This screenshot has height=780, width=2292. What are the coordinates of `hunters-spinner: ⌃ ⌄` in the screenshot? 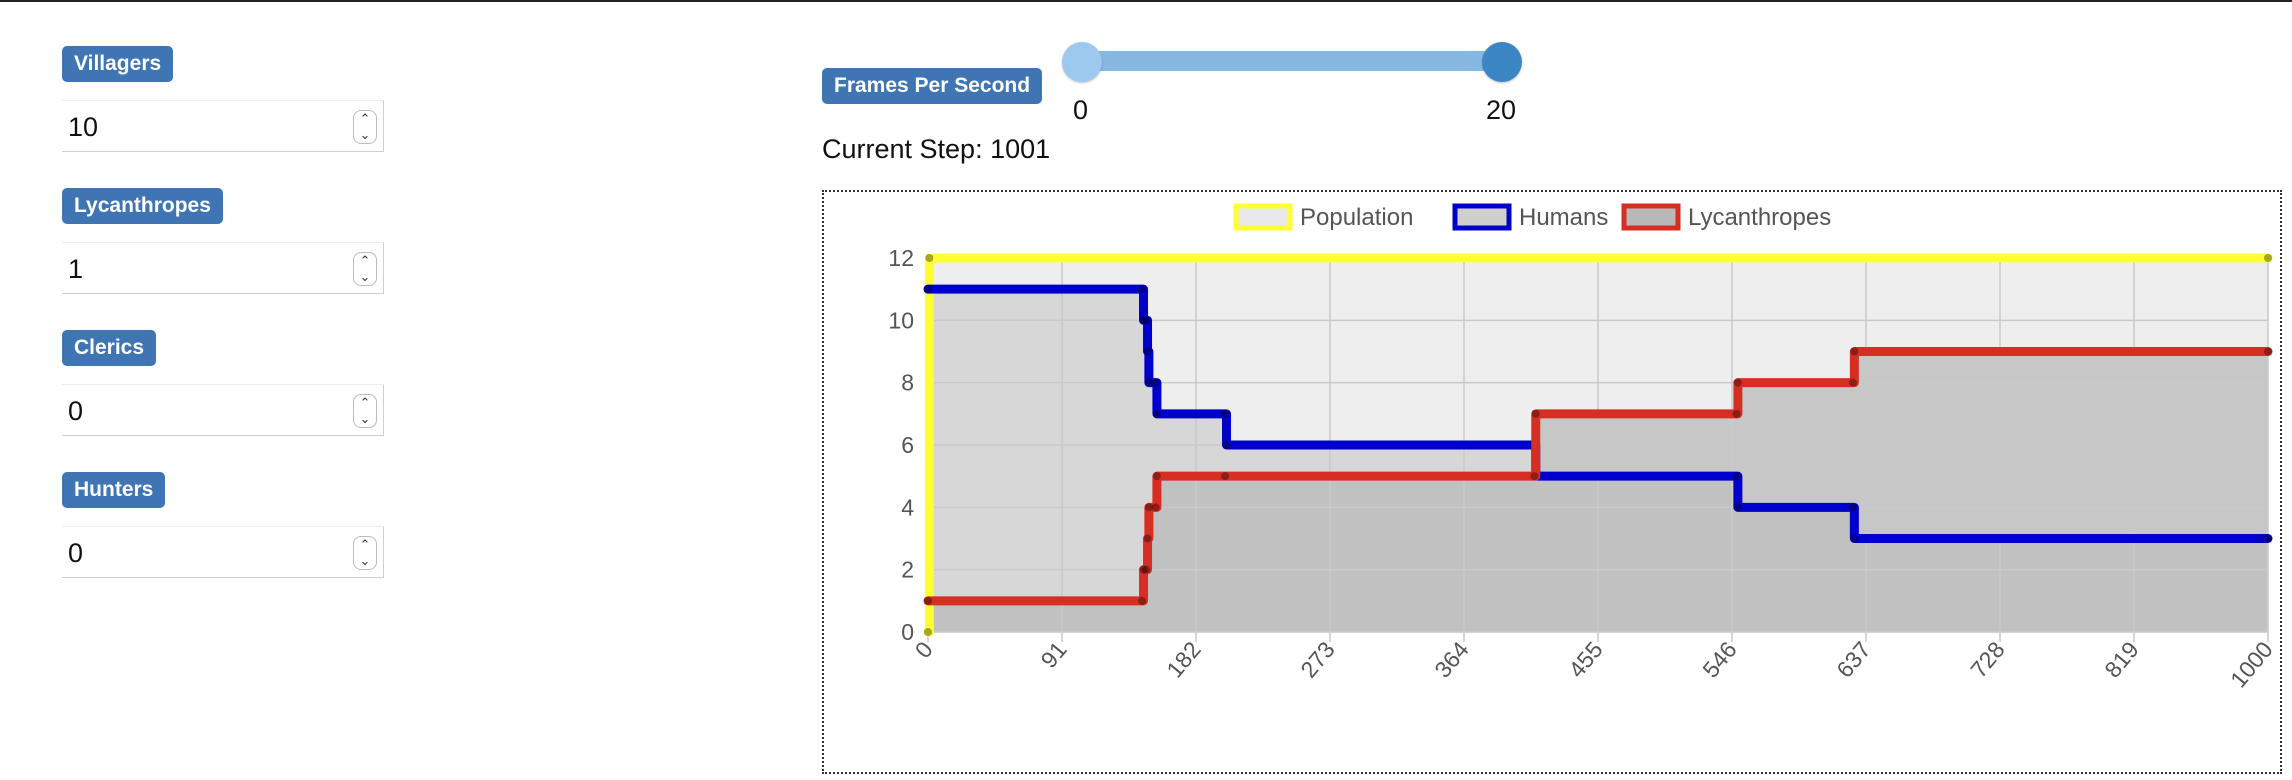 It's located at (365, 553).